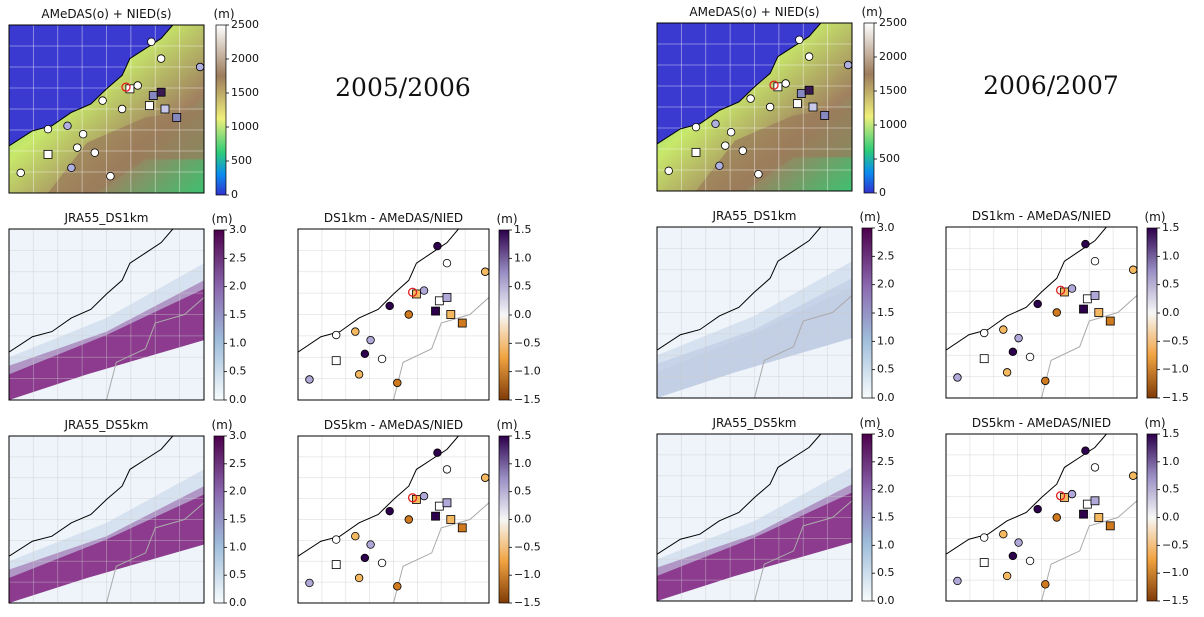  I want to click on colorbar-tick-label: −1.0, so click(527, 371).